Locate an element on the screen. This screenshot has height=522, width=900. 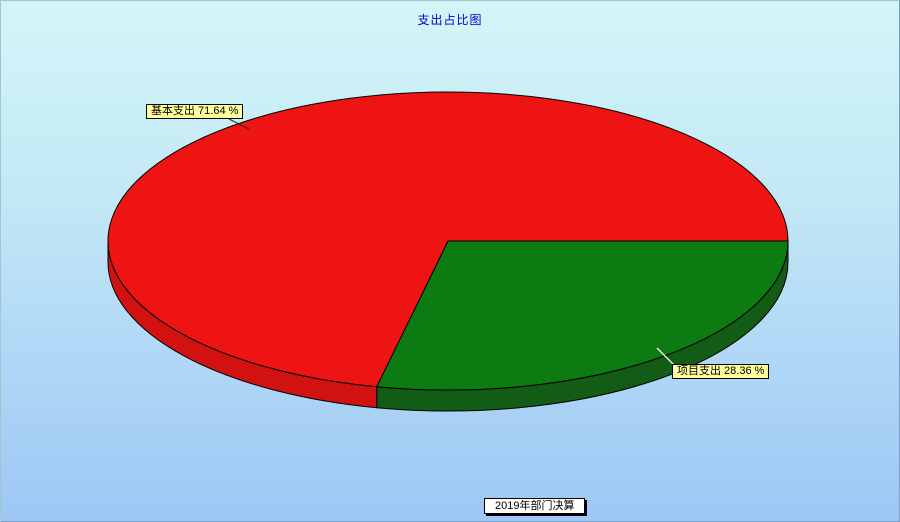
callout-project-expense: 项目支出 28.36 % is located at coordinates (721, 371).